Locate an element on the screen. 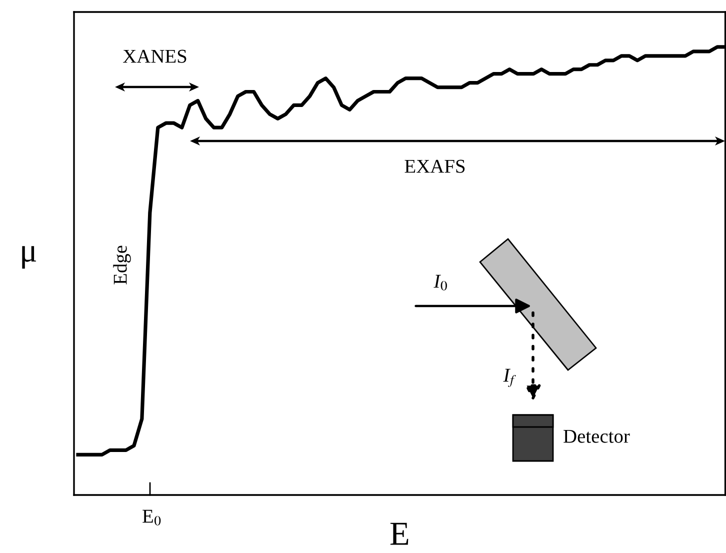 The image size is (726, 553). x-axis-title: E is located at coordinates (399, 533).